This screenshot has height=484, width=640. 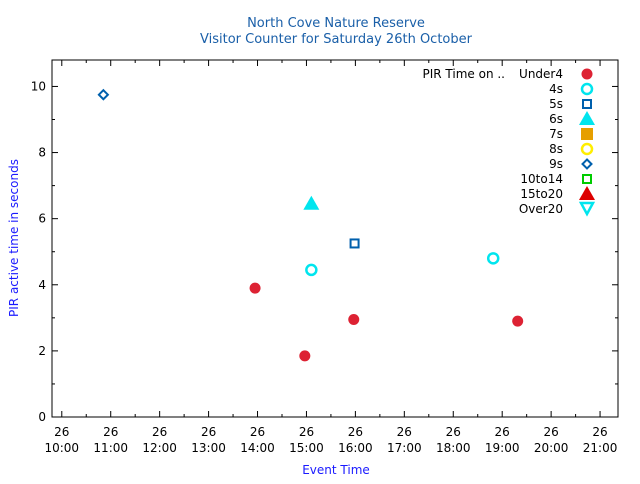 What do you see at coordinates (38, 86) in the screenshot?
I see `y-tick-label: 10` at bounding box center [38, 86].